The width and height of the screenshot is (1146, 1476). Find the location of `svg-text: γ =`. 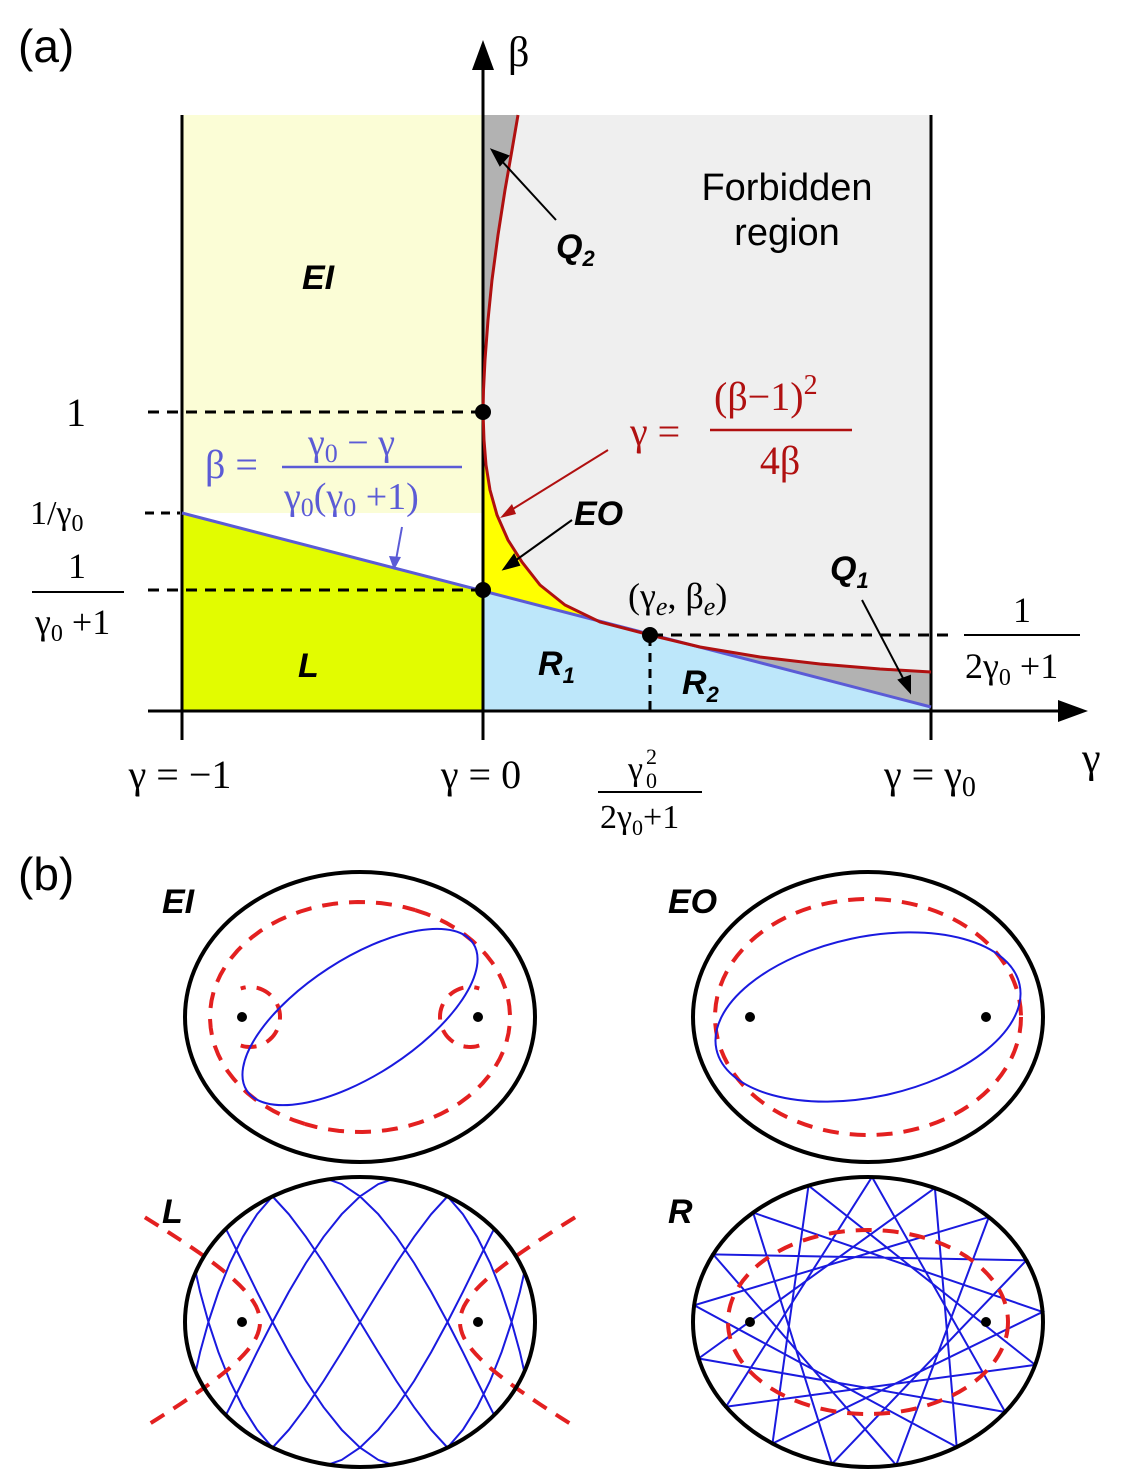

svg-text: γ = is located at coordinates (654, 431).